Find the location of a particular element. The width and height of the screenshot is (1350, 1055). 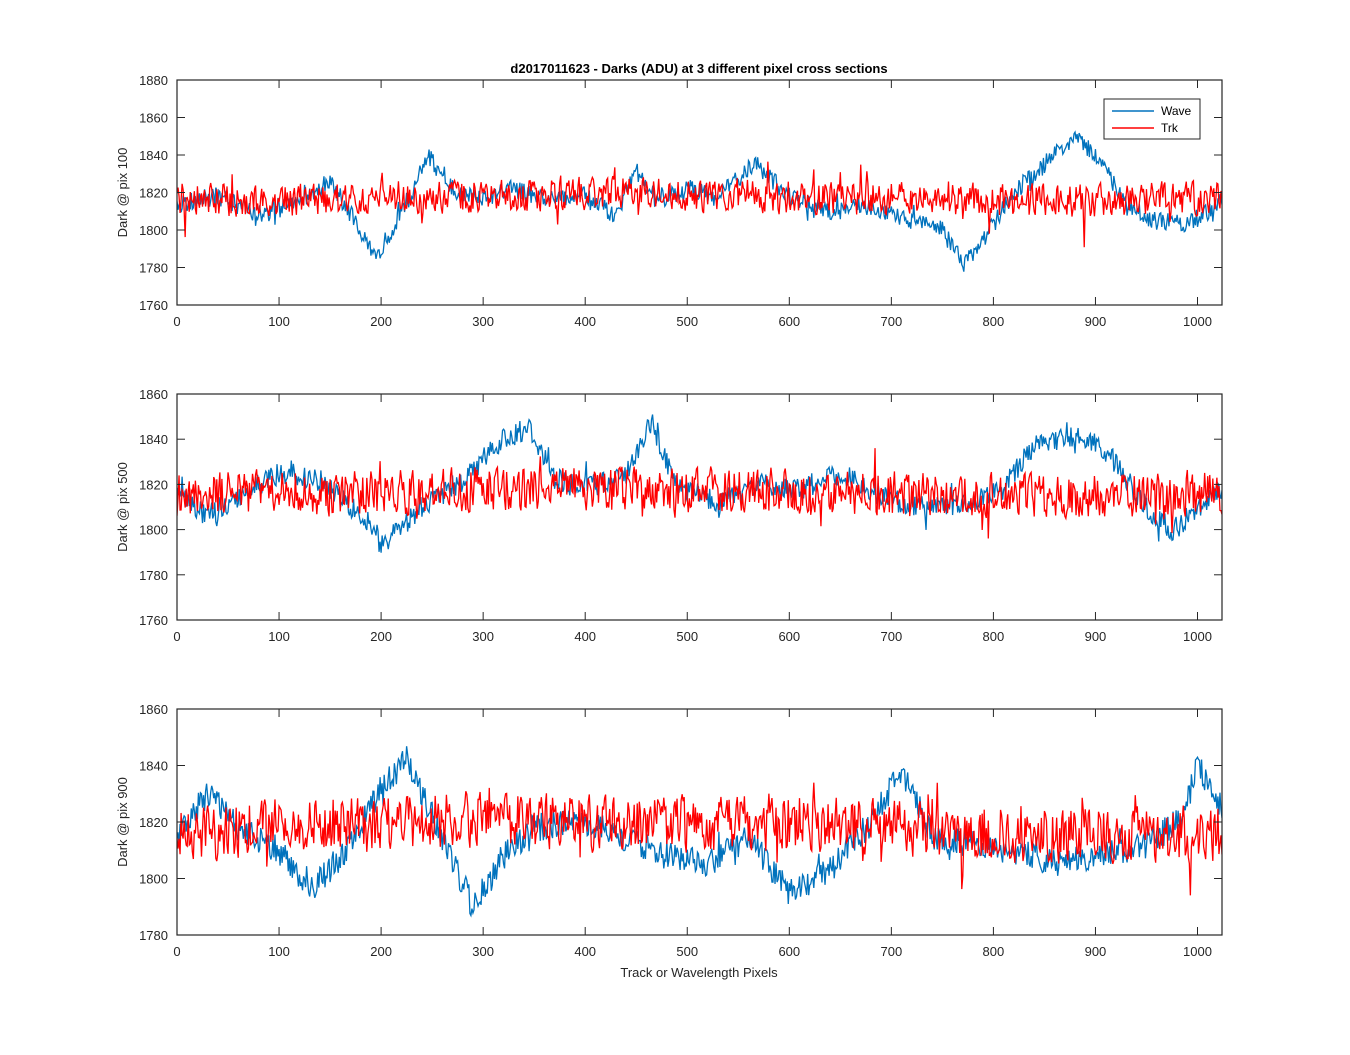

y-tick-label: 1880 is located at coordinates (153, 80).